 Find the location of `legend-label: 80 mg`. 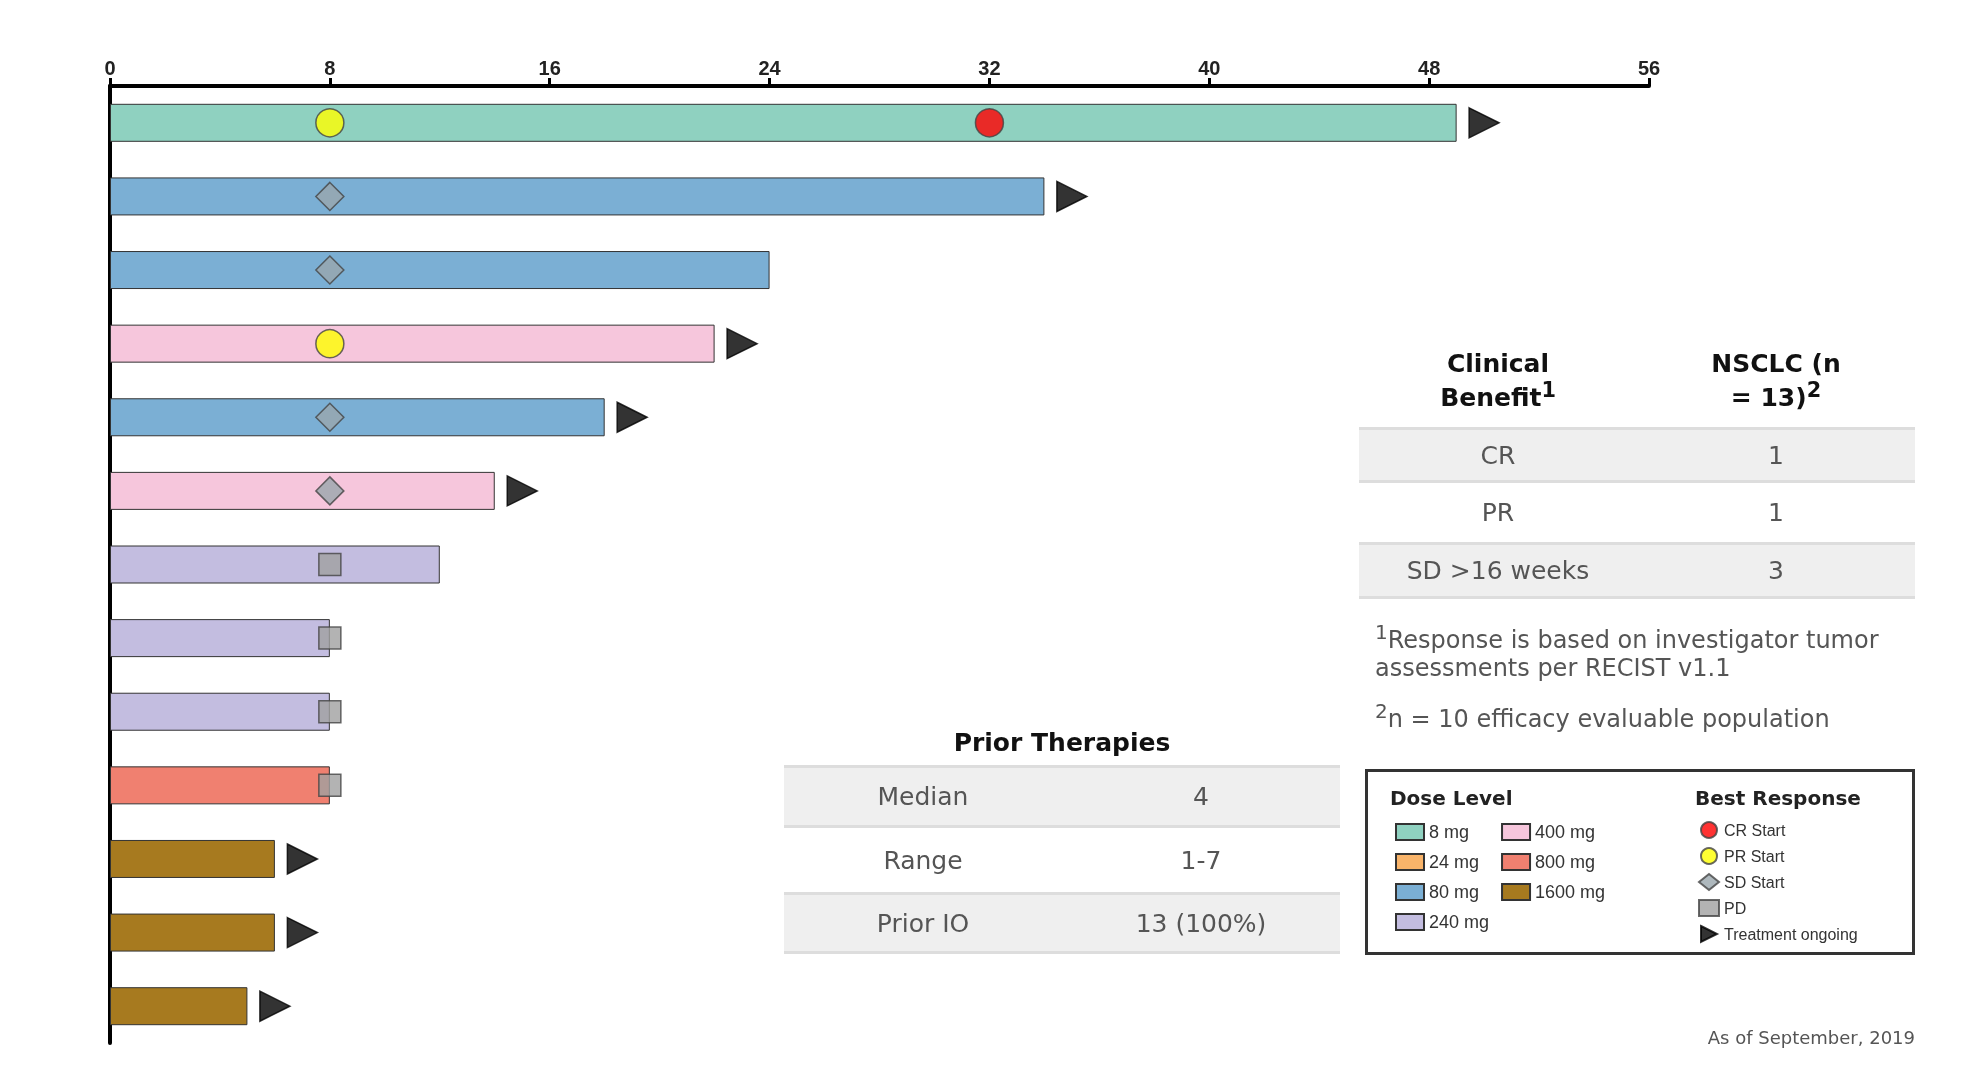

legend-label: 80 mg is located at coordinates (1454, 892).